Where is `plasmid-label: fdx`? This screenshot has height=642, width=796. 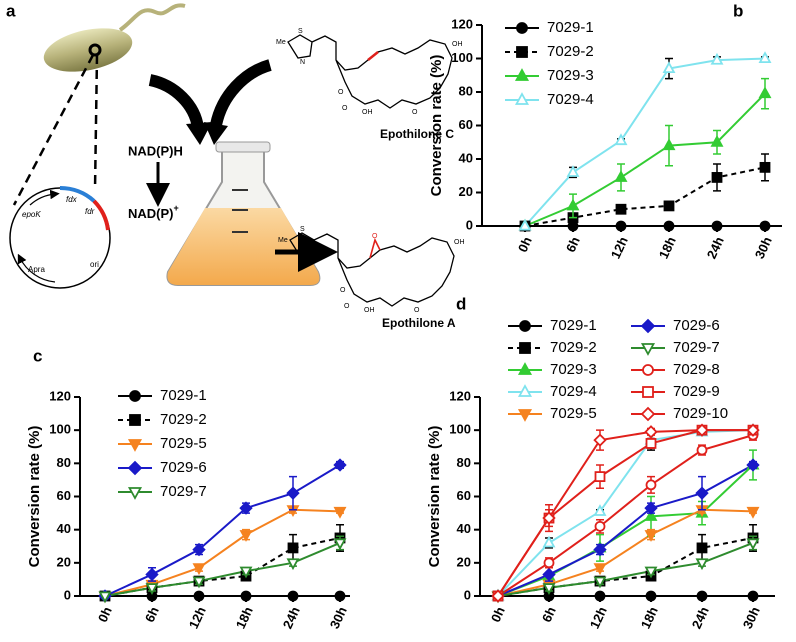 plasmid-label: fdx is located at coordinates (72, 199).